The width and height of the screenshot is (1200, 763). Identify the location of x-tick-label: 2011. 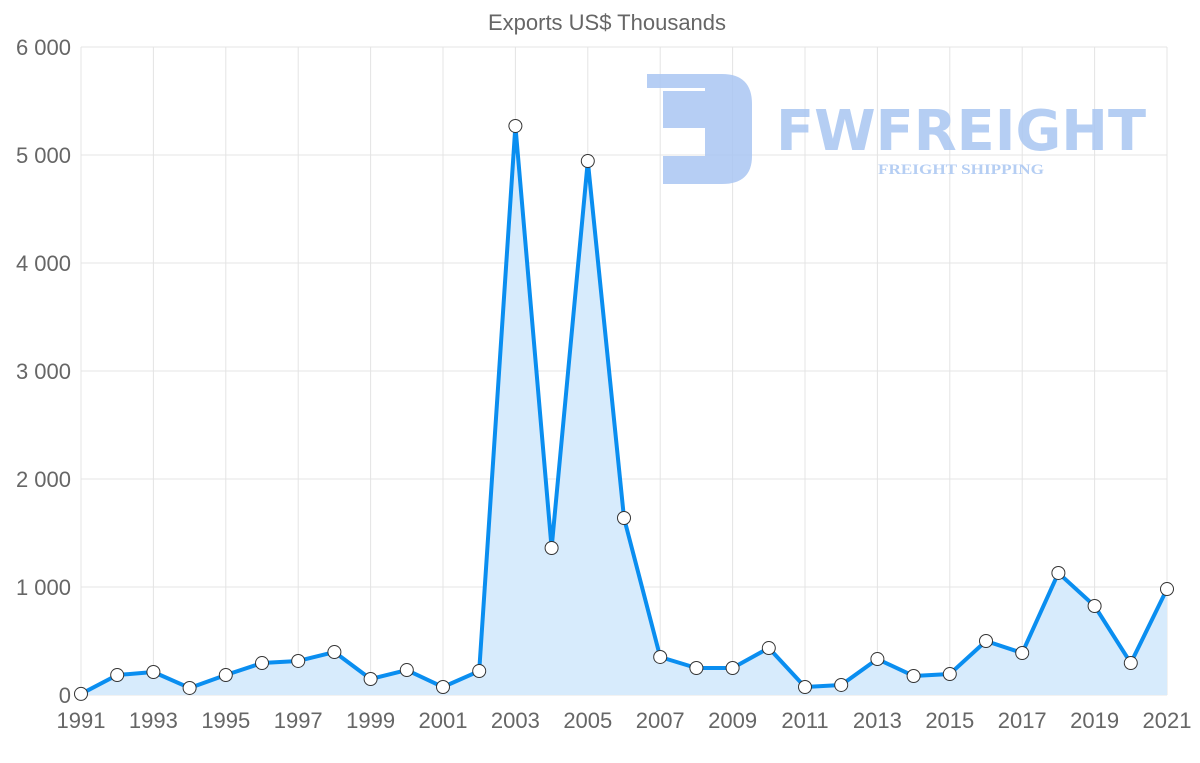
(804, 720).